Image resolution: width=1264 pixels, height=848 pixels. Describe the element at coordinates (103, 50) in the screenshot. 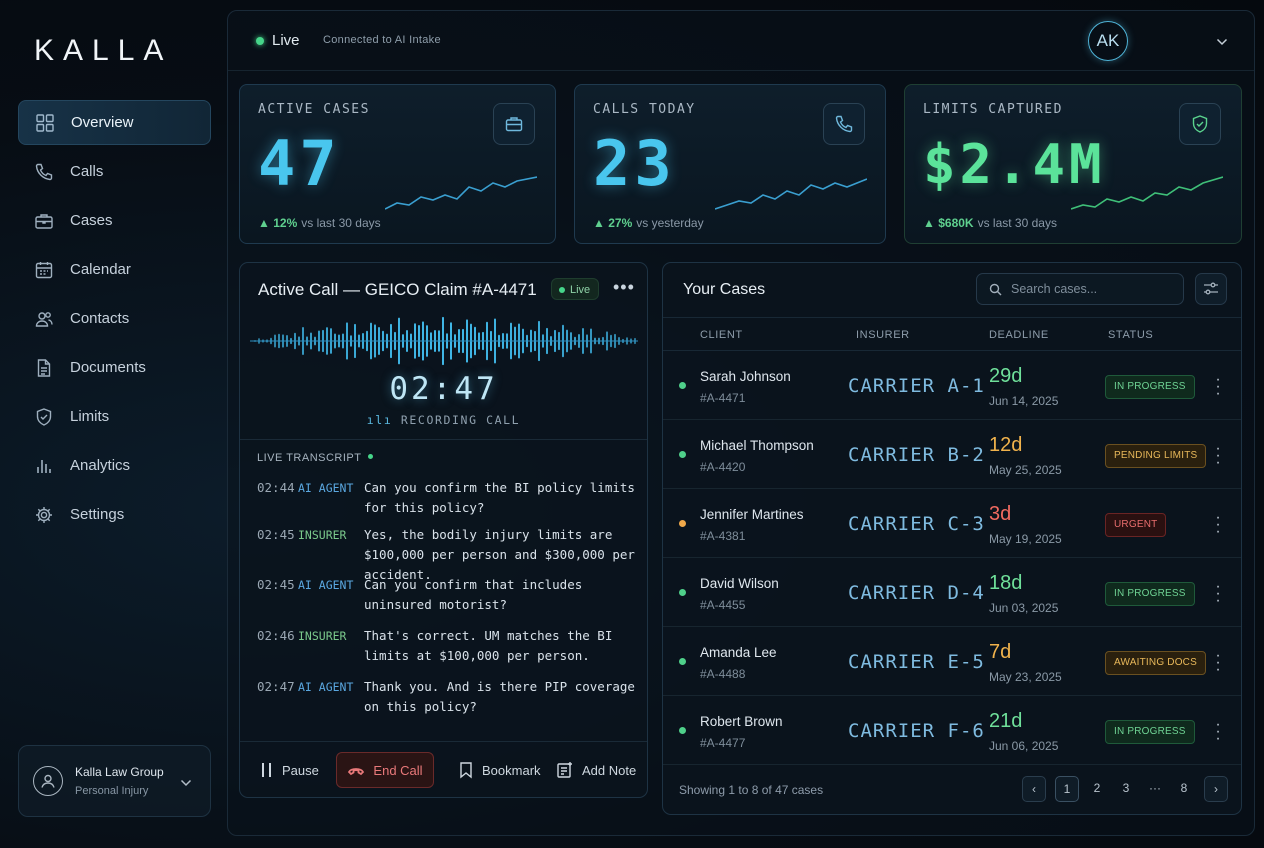

I see `app-logo: KALLA` at that location.